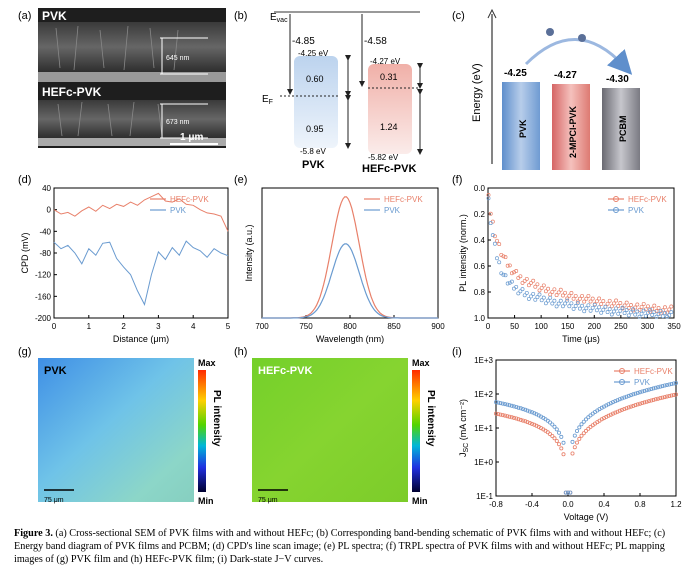  Describe the element at coordinates (262, 326) in the screenshot. I see `x-tick-label: 700` at that location.